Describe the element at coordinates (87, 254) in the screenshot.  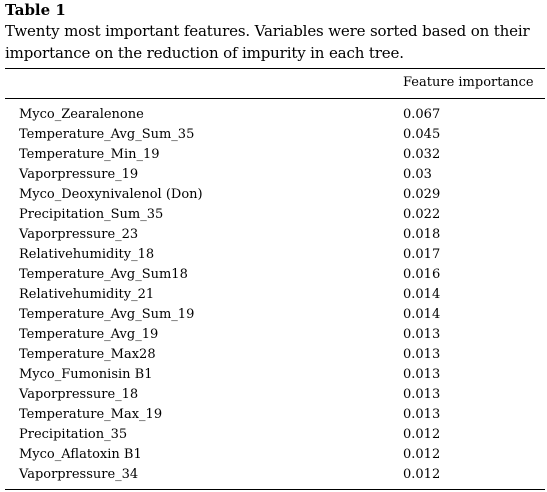
I see `feature-name-cell: Relativehumidity_18` at that location.